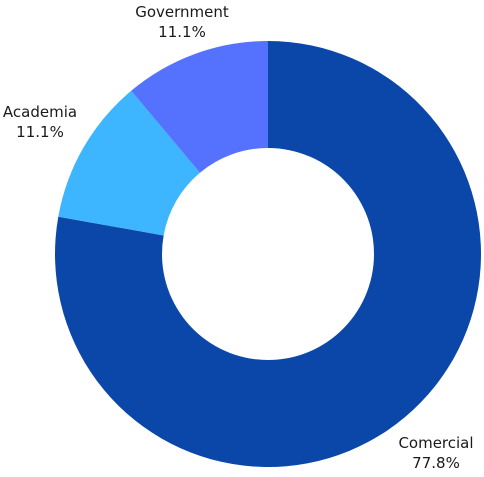 The image size is (484, 477). I want to click on slice-value-comercial: 77.8%, so click(436, 463).